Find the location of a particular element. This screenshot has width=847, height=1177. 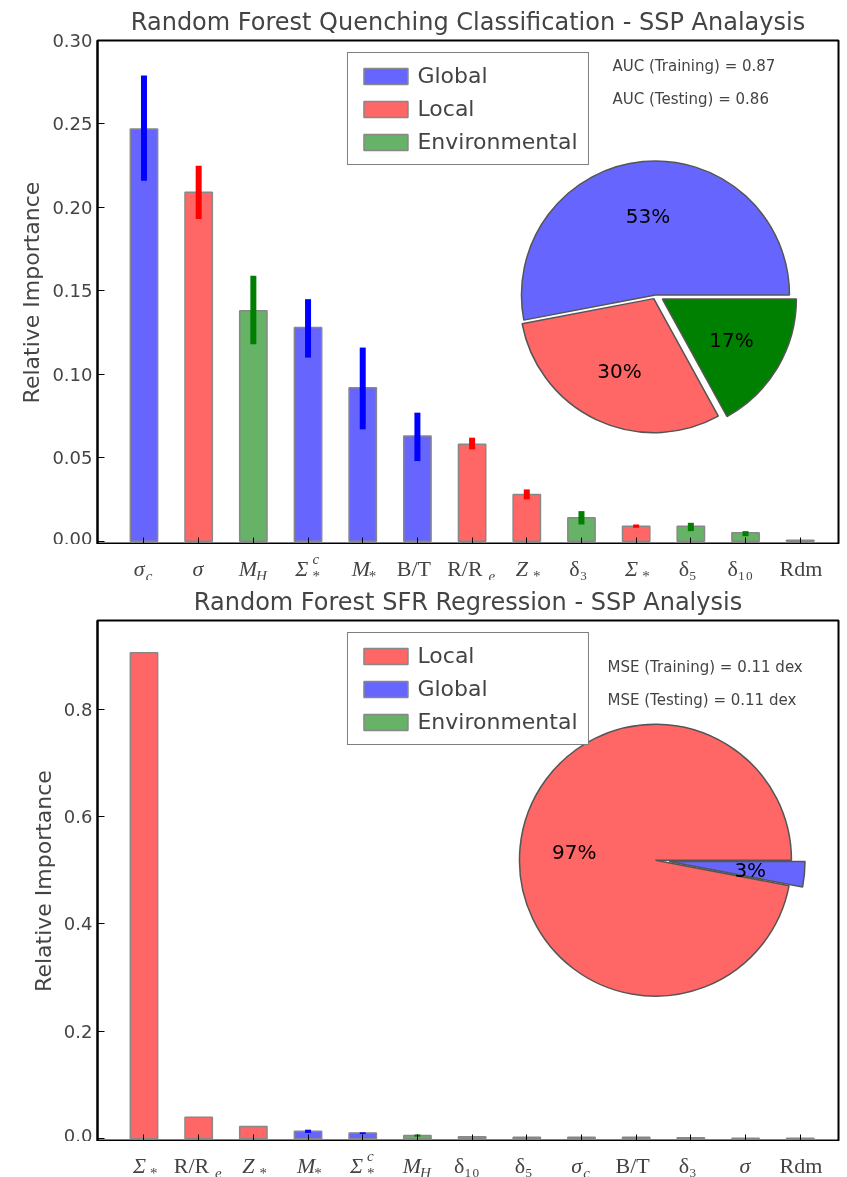

data-label: 53% is located at coordinates (648, 215).